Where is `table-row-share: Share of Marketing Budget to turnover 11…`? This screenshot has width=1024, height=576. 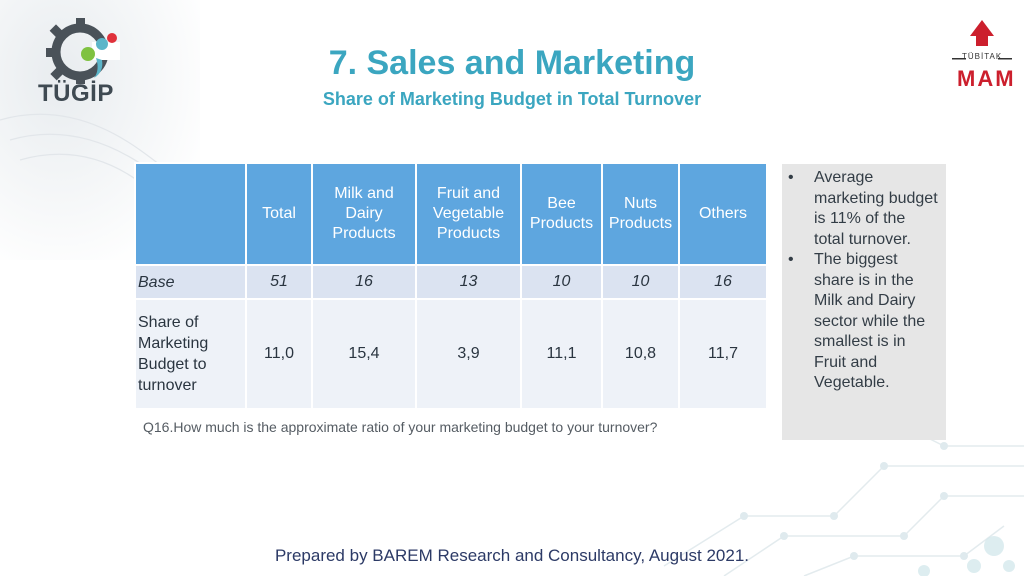
table-row-share: Share of Marketing Budget to turnover 11… is located at coordinates (451, 354).